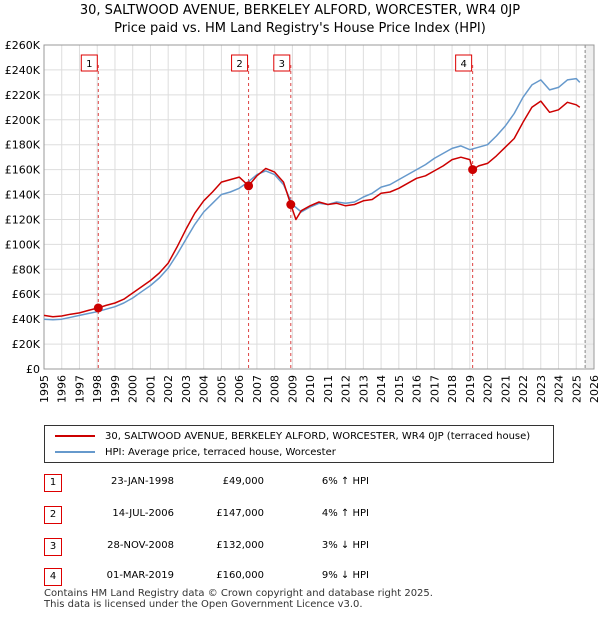 The height and width of the screenshot is (620, 600). What do you see at coordinates (470, 389) in the screenshot?
I see `x-tick-label: 2019` at bounding box center [470, 389].